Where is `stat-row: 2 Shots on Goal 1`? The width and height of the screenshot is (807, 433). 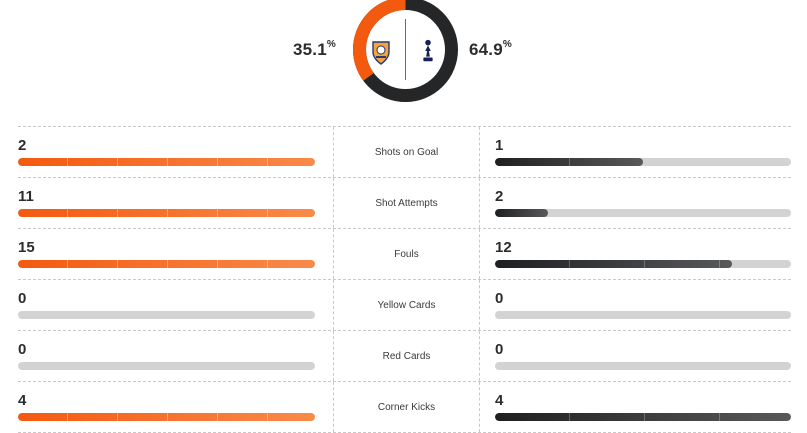 stat-row: 2 Shots on Goal 1 is located at coordinates (404, 151).